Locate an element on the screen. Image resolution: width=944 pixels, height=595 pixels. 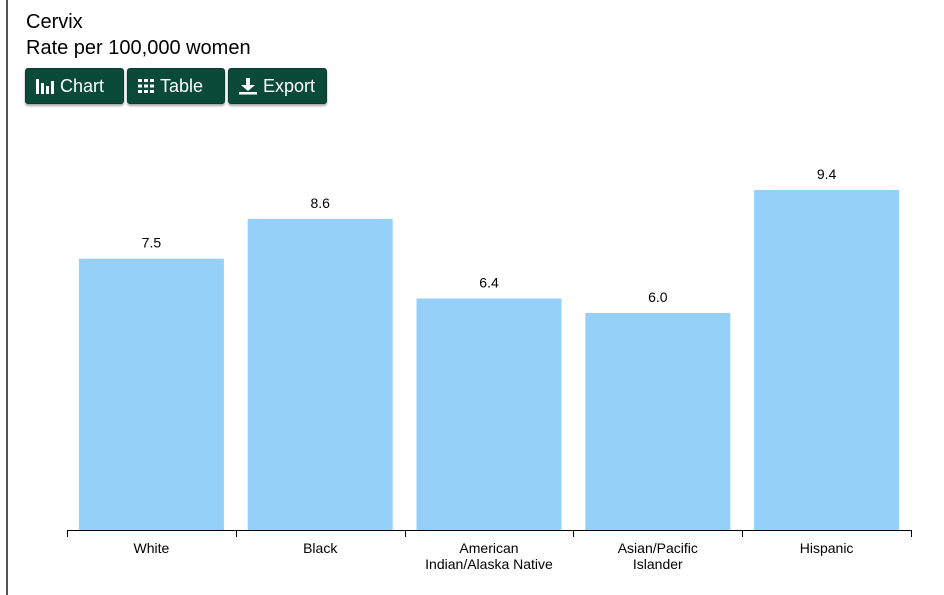
table-view-label: Table is located at coordinates (182, 85).